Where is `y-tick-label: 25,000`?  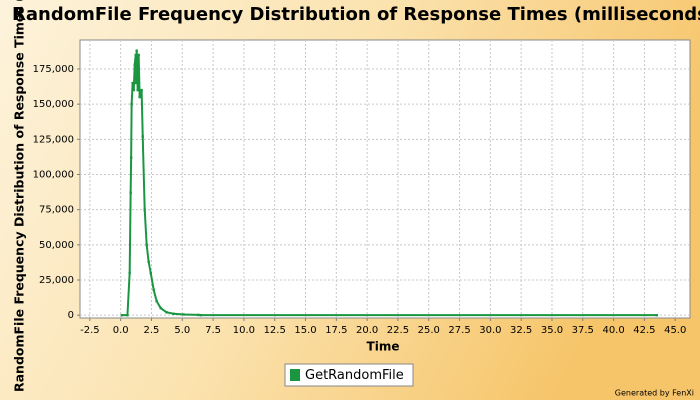
y-tick-label: 25,000 is located at coordinates (56, 280).